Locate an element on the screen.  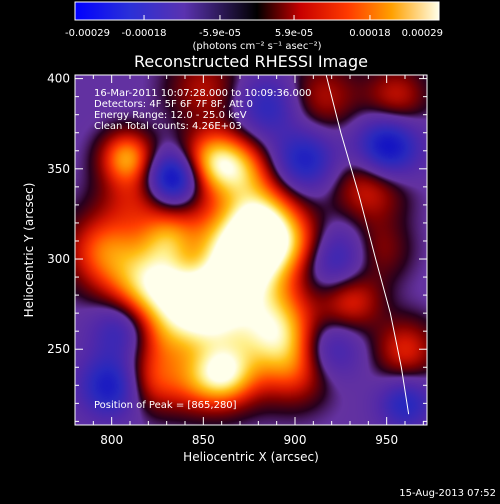
annotation-time-range: 16-Mar-2011 10:07:28.000 to 10:09:36.000 is located at coordinates (203, 93).